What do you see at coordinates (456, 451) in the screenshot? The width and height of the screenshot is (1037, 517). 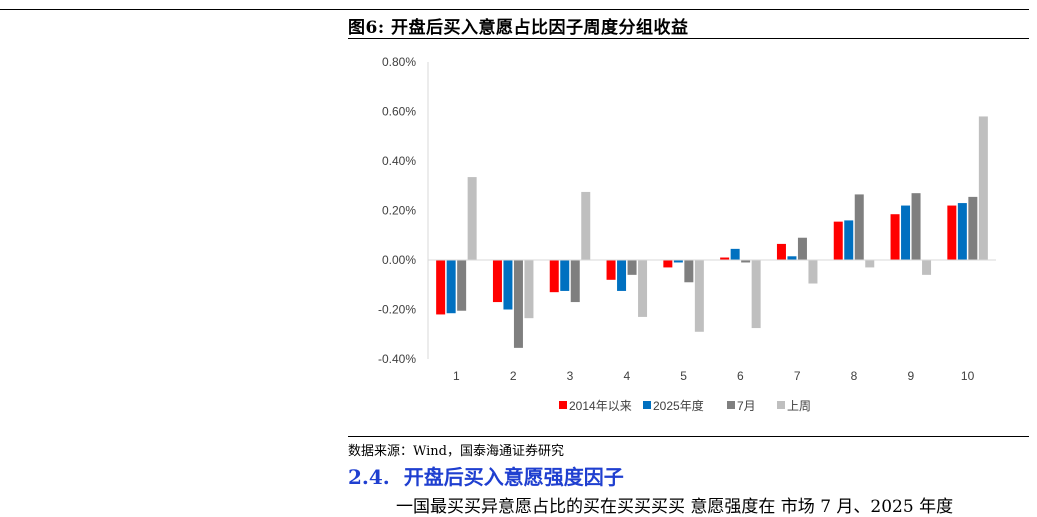 I see `source-note: 数据来源：Wind，国泰海通证券研究` at bounding box center [456, 451].